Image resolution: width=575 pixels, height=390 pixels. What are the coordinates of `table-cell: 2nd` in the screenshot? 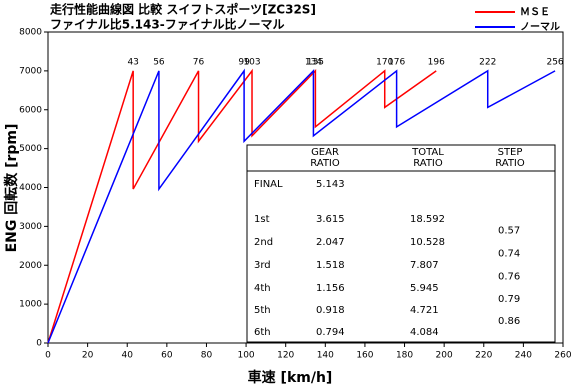 It's located at (263, 242).